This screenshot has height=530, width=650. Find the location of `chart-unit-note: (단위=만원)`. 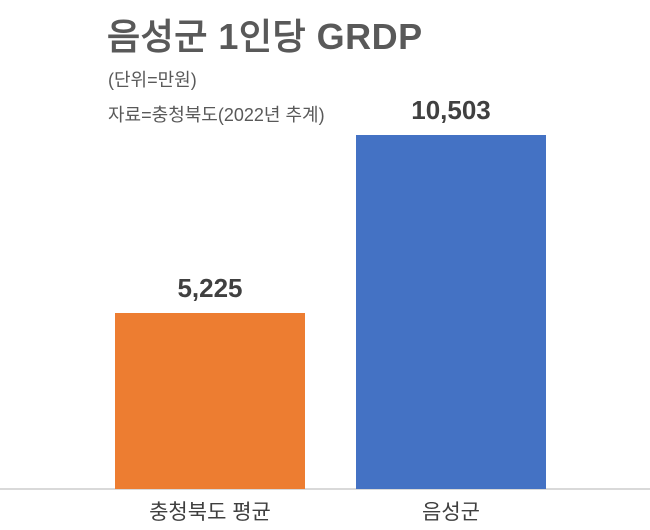

chart-unit-note: (단위=만원) is located at coordinates (152, 80).